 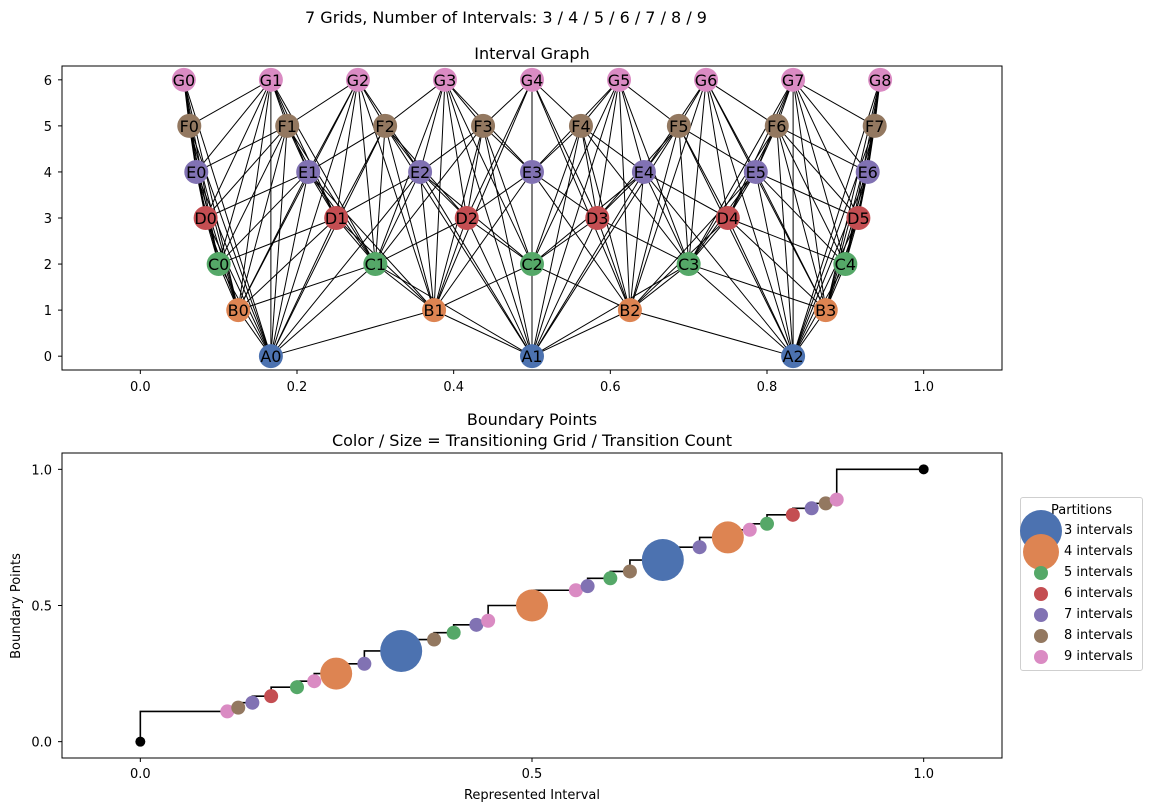 I want to click on graph-edge-A1-G3, so click(x=488, y=218).